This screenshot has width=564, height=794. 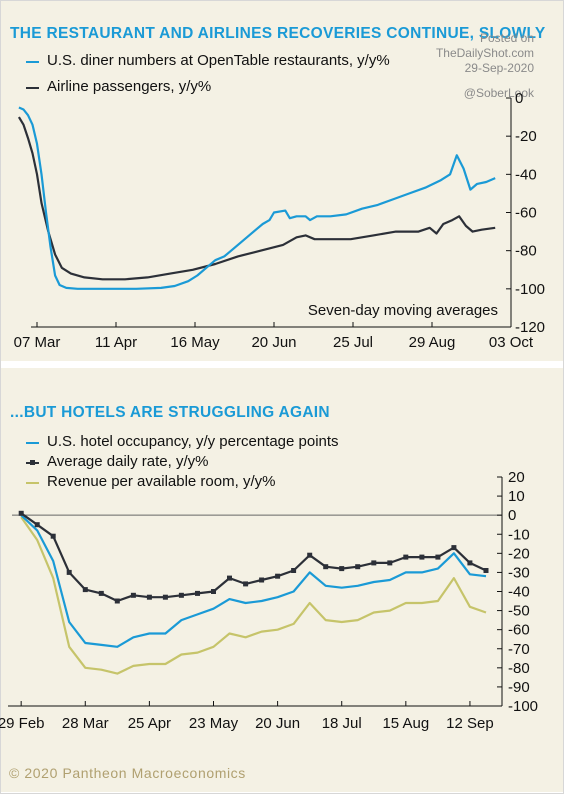 What do you see at coordinates (127, 773) in the screenshot?
I see `copyright-footer: © 2020 Pantheon Macroeconomics` at bounding box center [127, 773].